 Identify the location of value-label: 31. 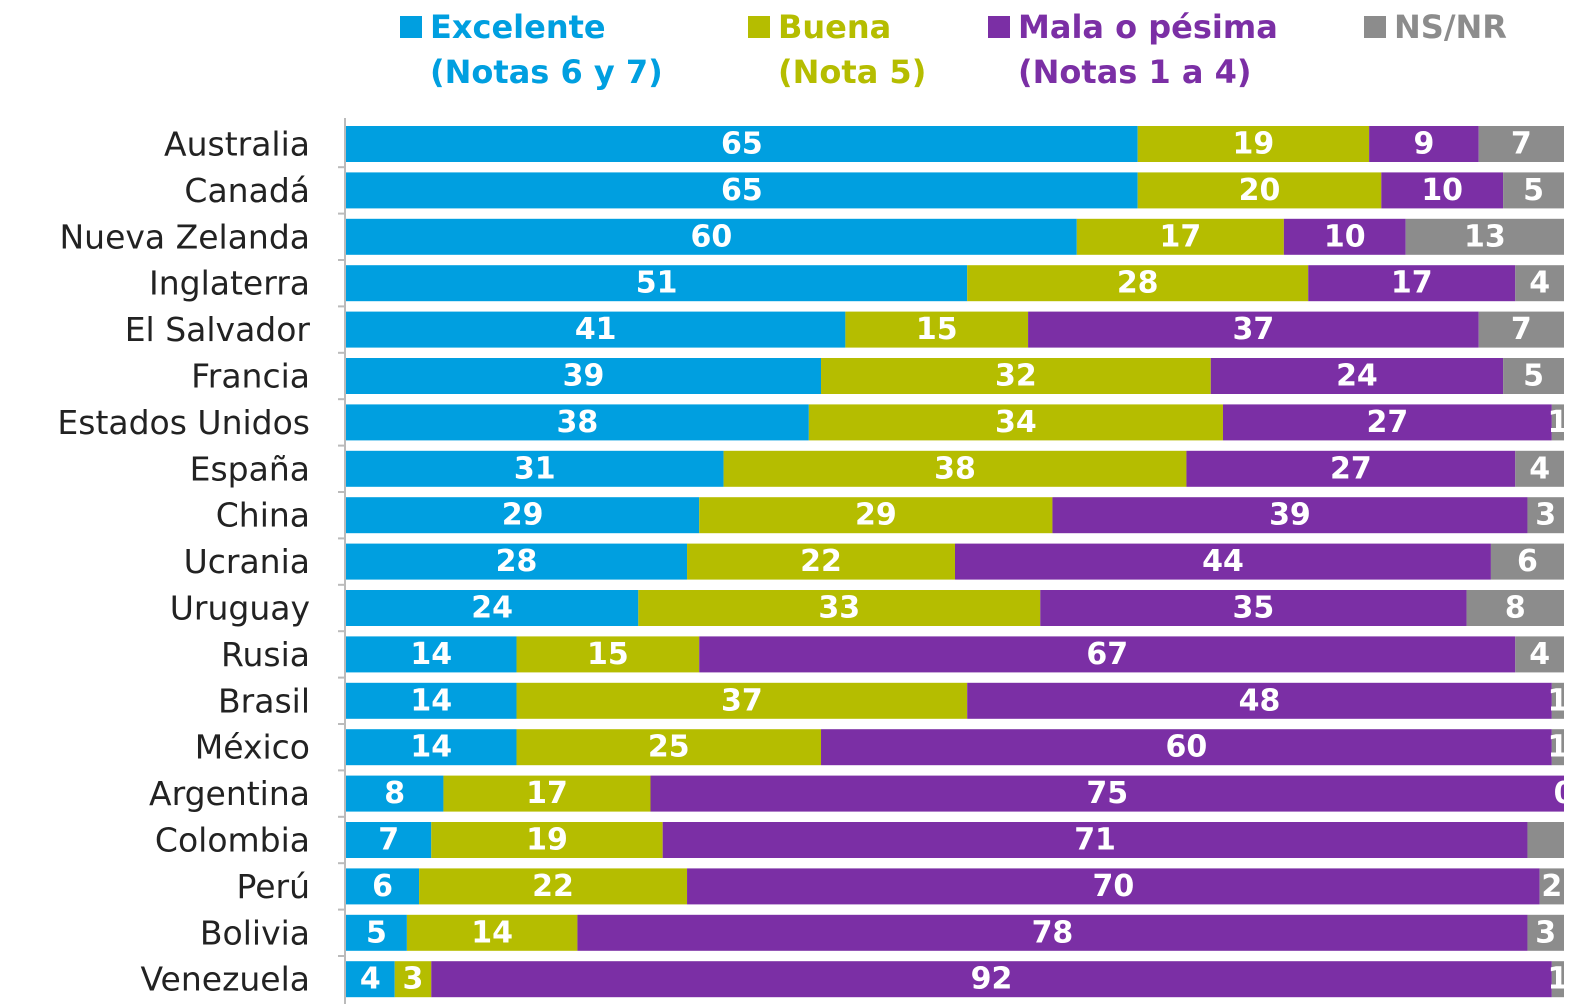
(535, 468).